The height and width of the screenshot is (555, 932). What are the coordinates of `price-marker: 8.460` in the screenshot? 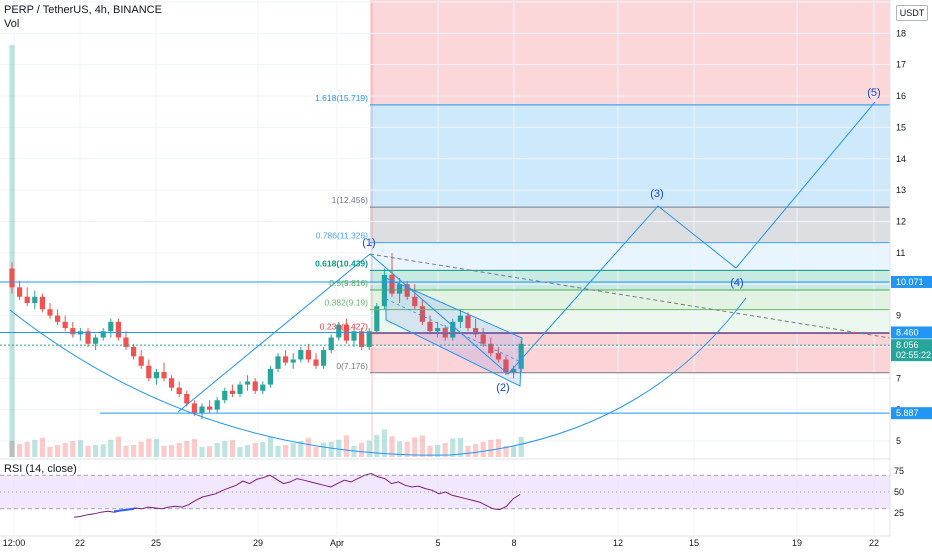 It's located at (911, 332).